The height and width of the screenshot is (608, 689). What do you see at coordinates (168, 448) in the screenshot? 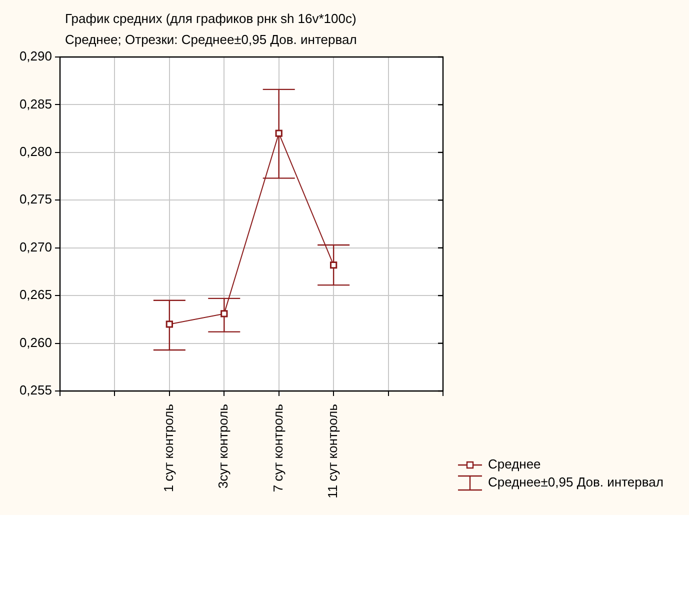
I see `x-tick-label: 1 сут контроль` at bounding box center [168, 448].